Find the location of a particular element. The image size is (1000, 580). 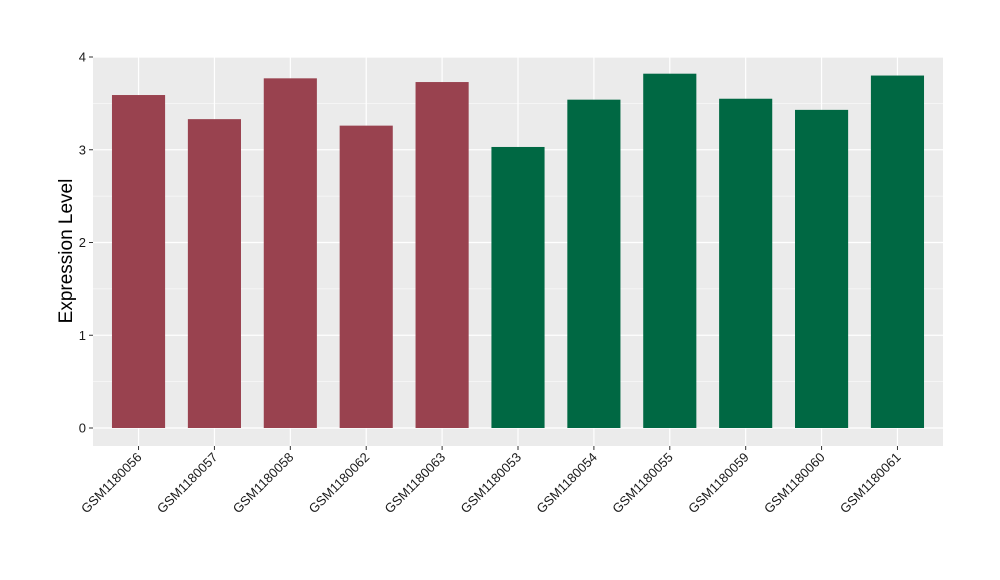

x-tick-label: GSM1180057 is located at coordinates (187, 483).